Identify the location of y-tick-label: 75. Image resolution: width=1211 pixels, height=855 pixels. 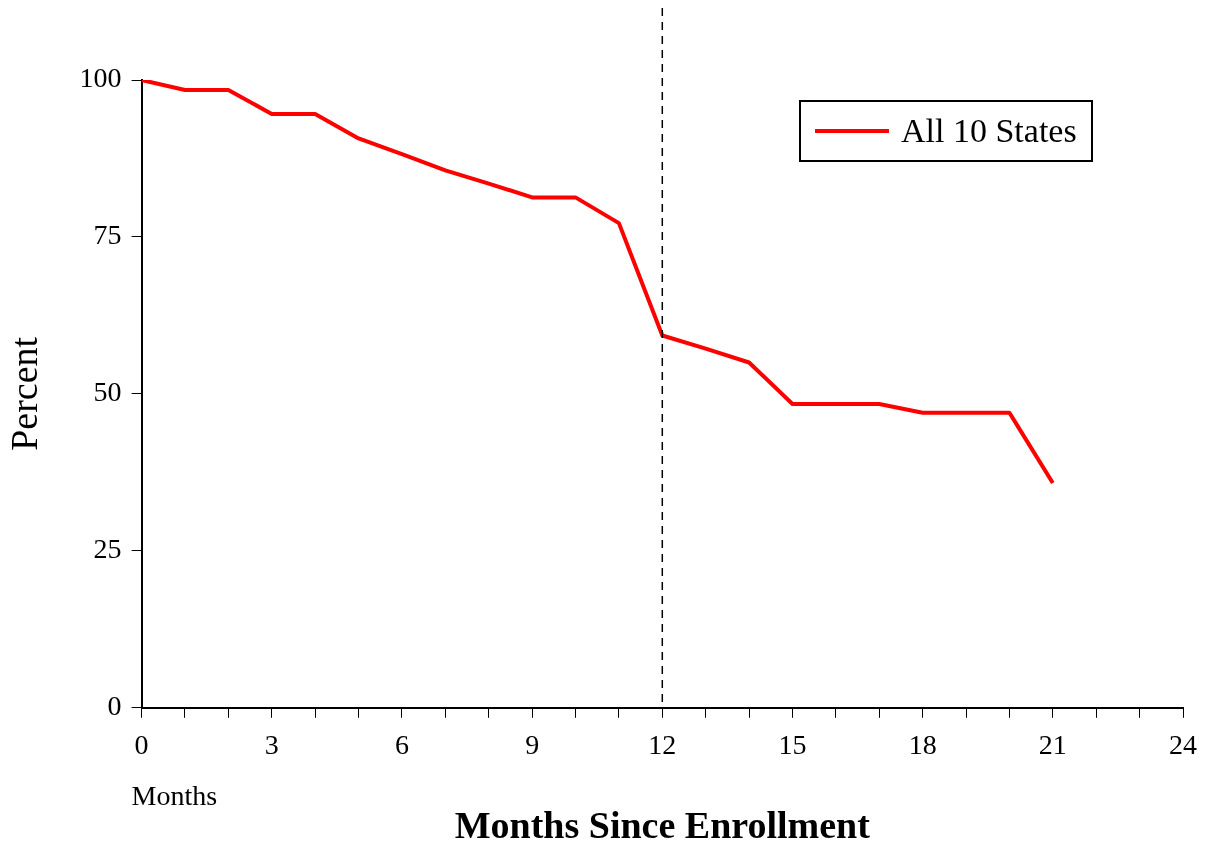
(107, 235).